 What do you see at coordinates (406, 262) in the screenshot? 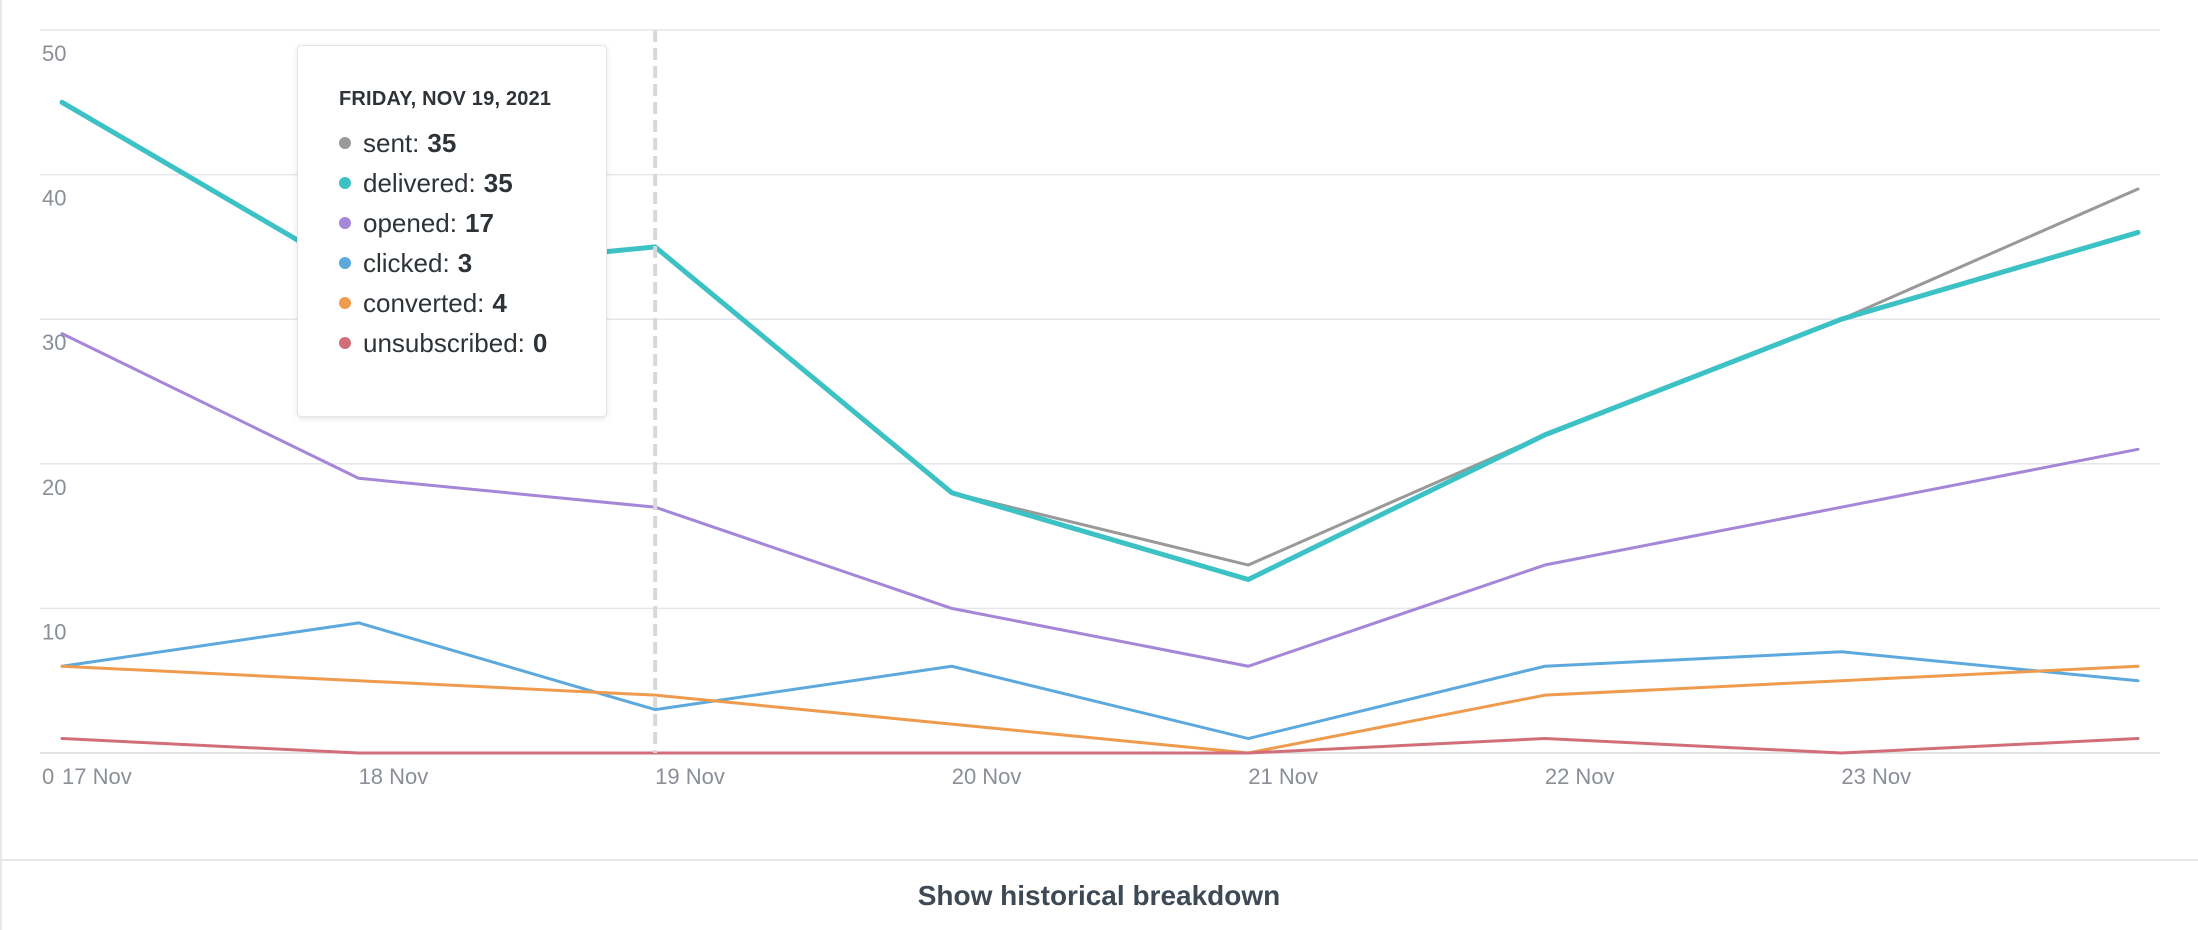
I see `tooltip-label: clicked:` at bounding box center [406, 262].